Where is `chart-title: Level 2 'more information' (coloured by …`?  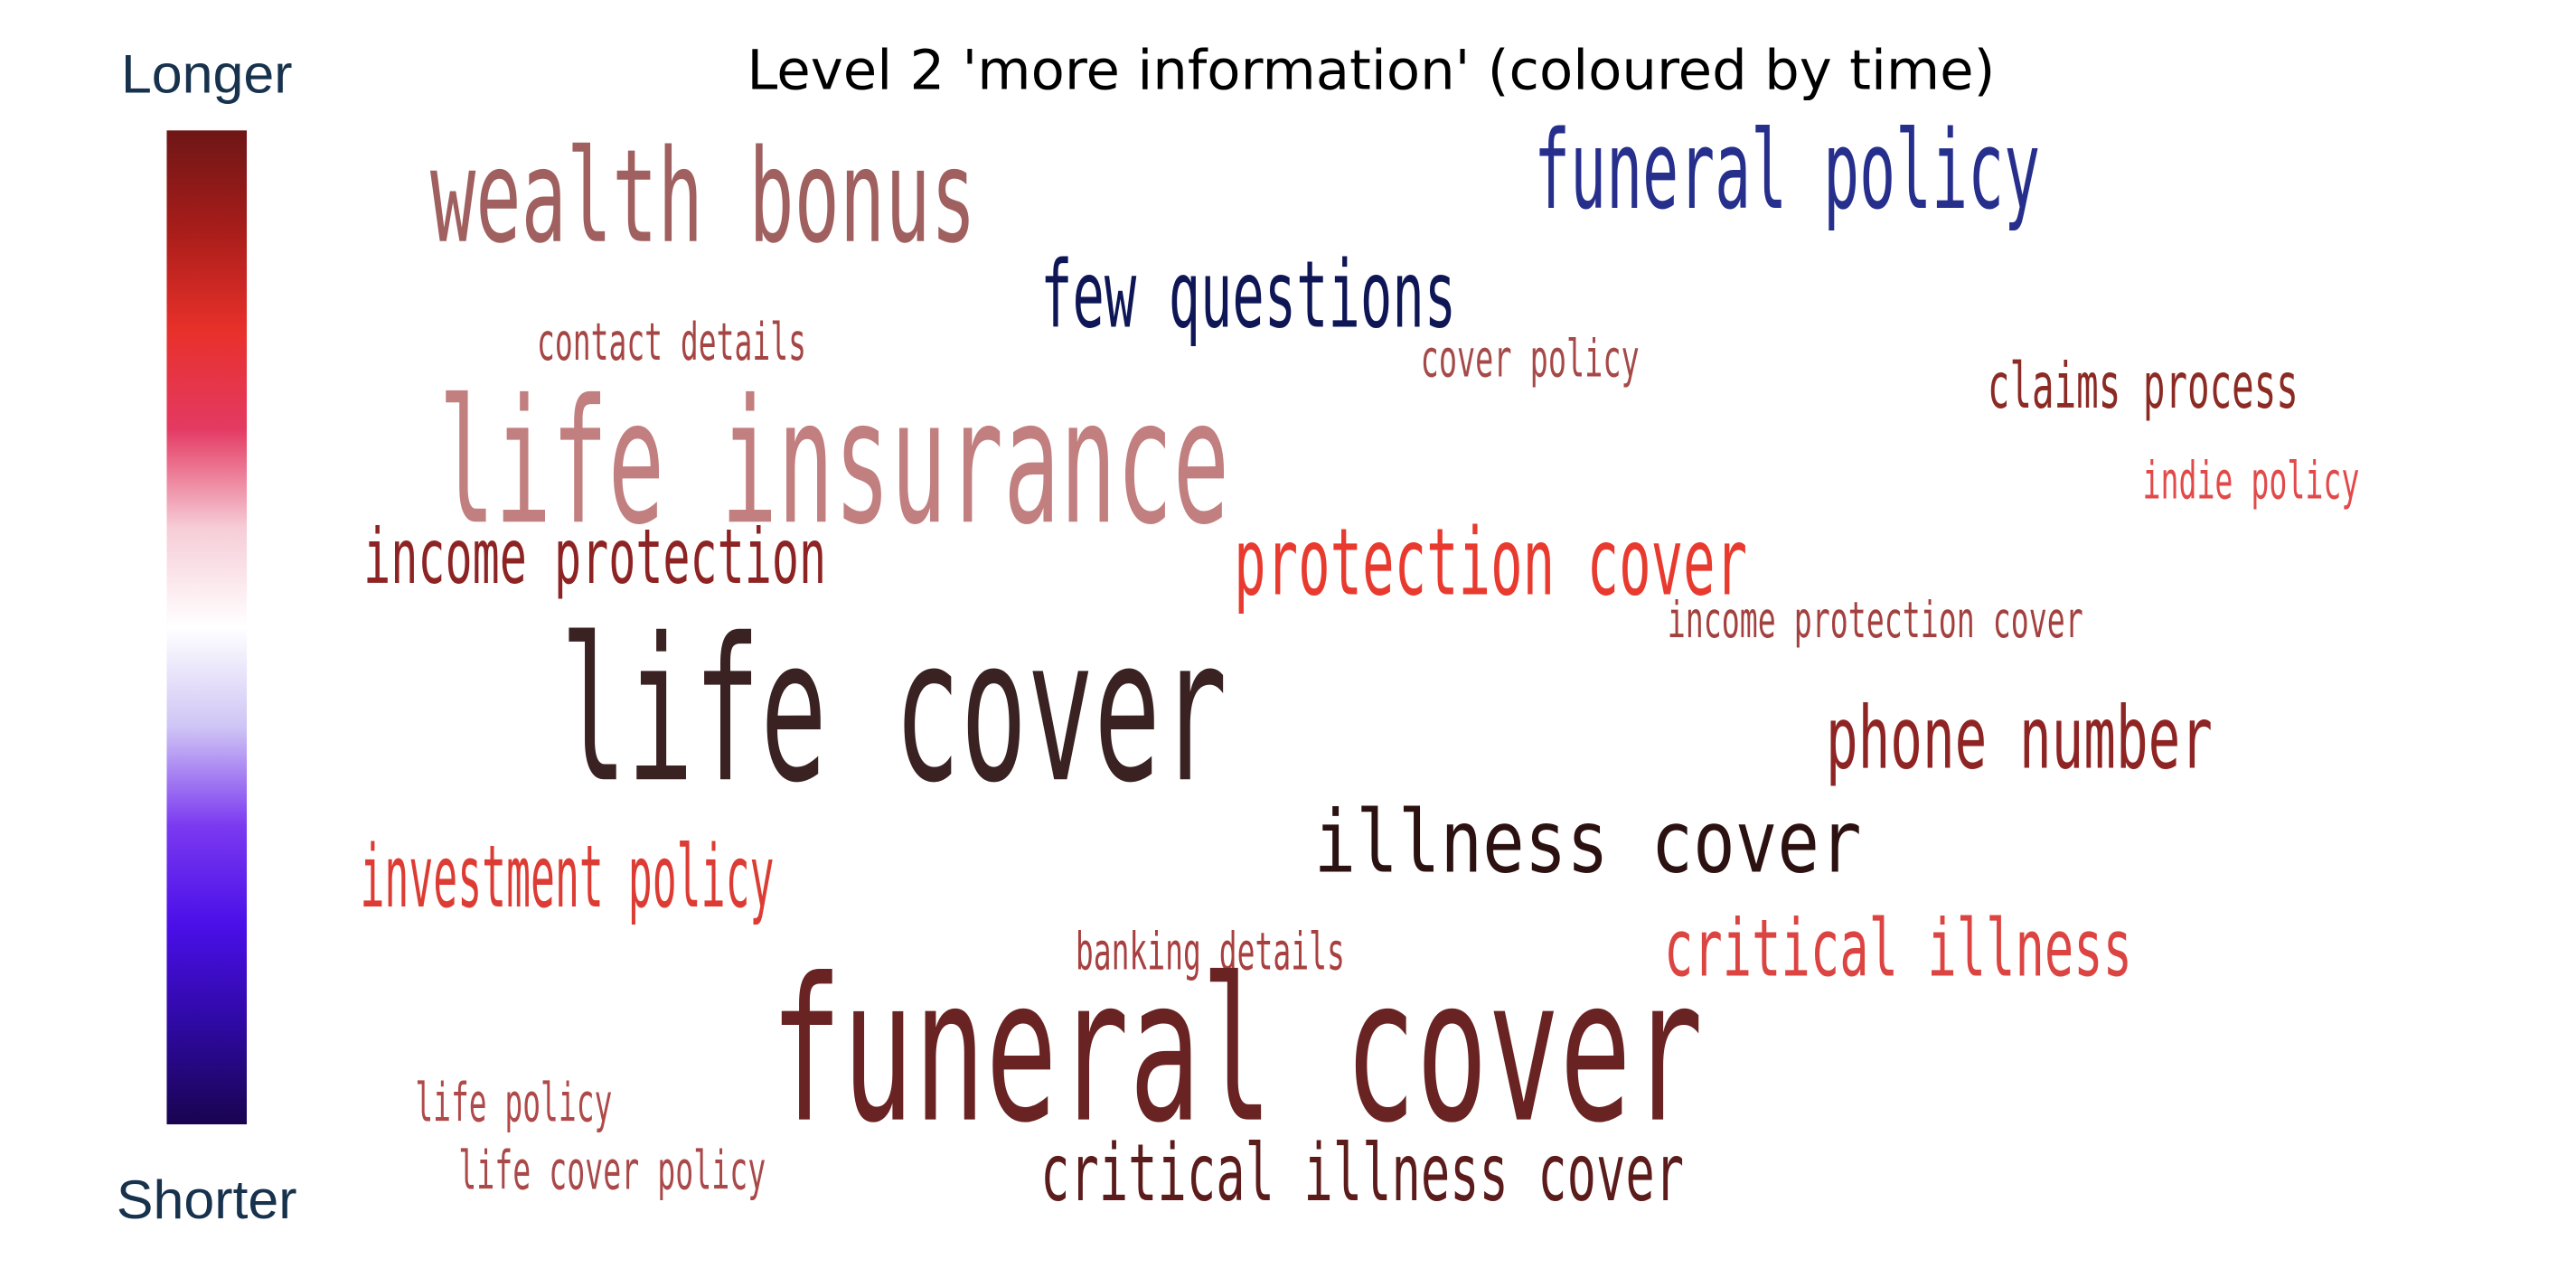 chart-title: Level 2 'more information' (coloured by … is located at coordinates (1372, 70).